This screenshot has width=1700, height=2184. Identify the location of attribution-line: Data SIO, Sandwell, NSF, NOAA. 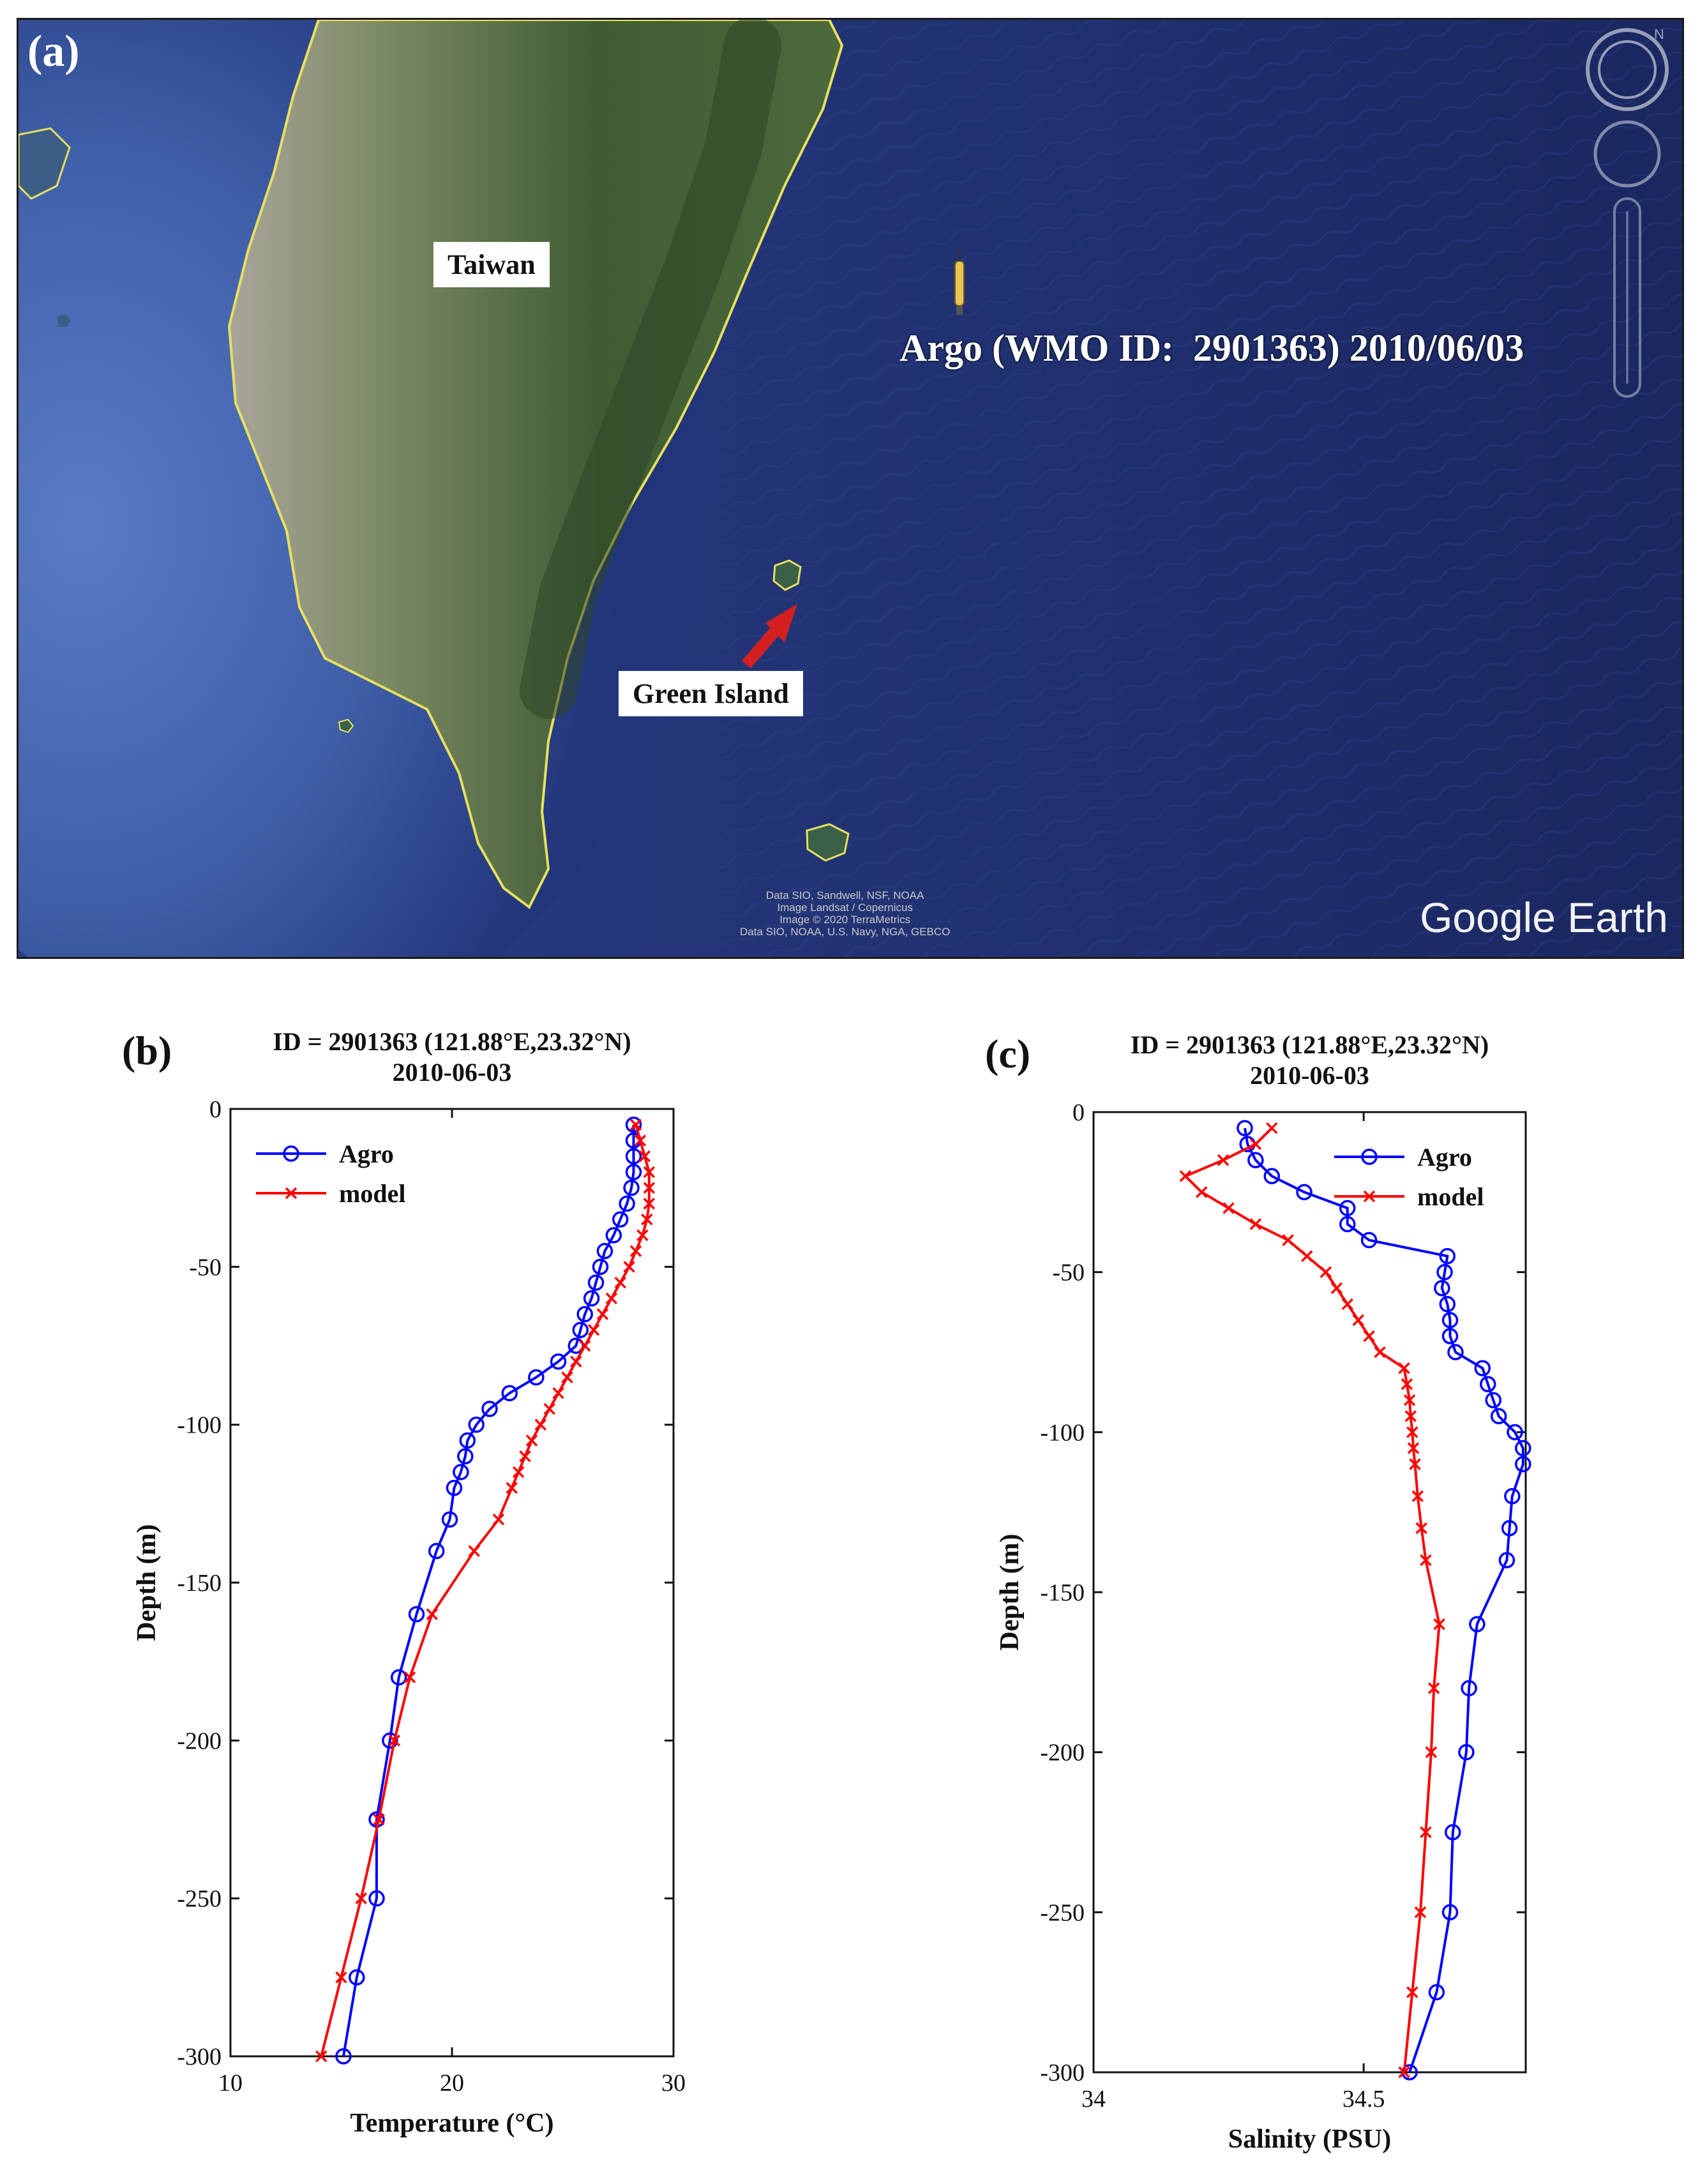
(844, 895).